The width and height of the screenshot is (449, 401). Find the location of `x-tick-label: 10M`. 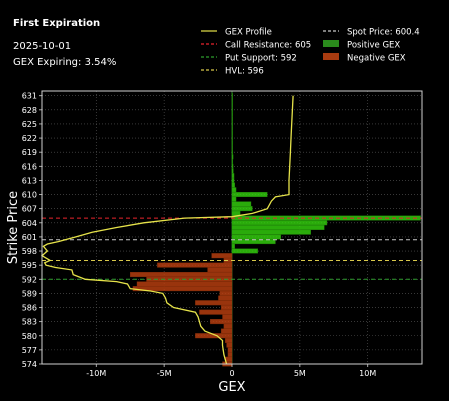

x-tick-label: 10M is located at coordinates (367, 373).